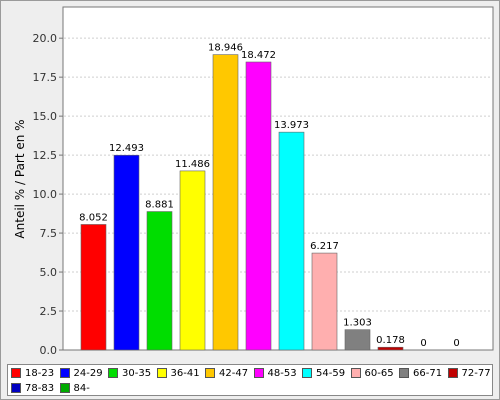  What do you see at coordinates (390, 340) in the screenshot?
I see `value-label-72-77: 0.178` at bounding box center [390, 340].